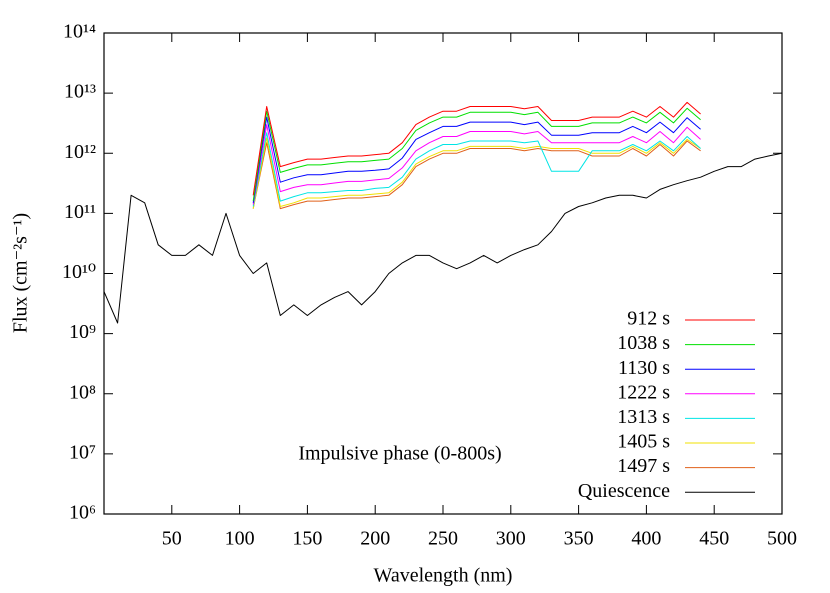  What do you see at coordinates (714, 539) in the screenshot?
I see `x-tick-label: 450` at bounding box center [714, 539].